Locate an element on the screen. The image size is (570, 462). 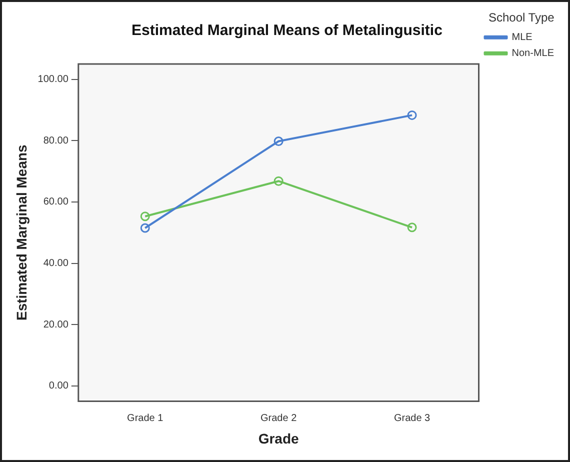
y-tick-label: 40.00 is located at coordinates (56, 264).